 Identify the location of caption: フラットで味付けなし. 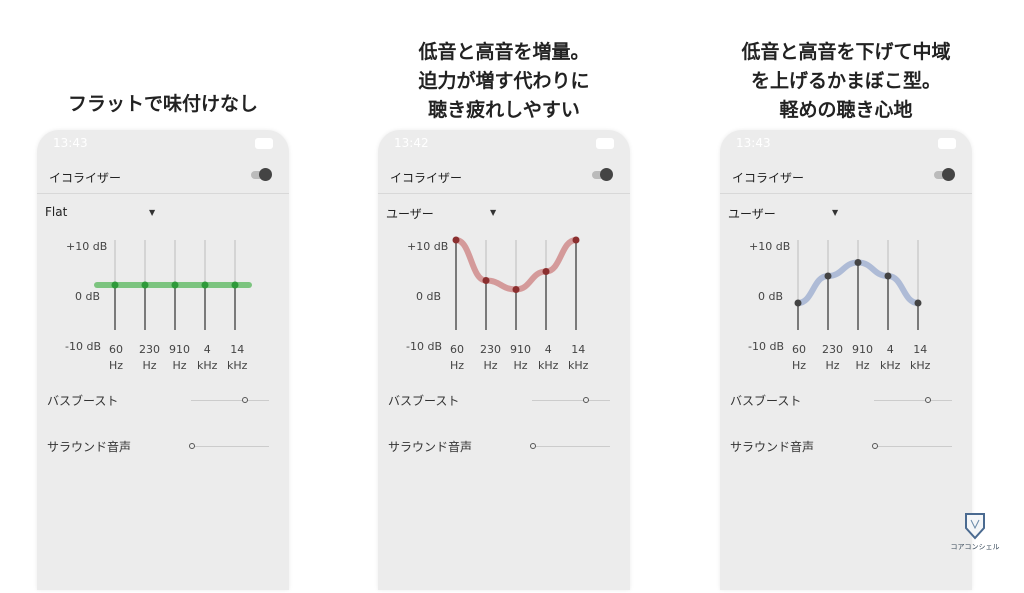
(163, 104).